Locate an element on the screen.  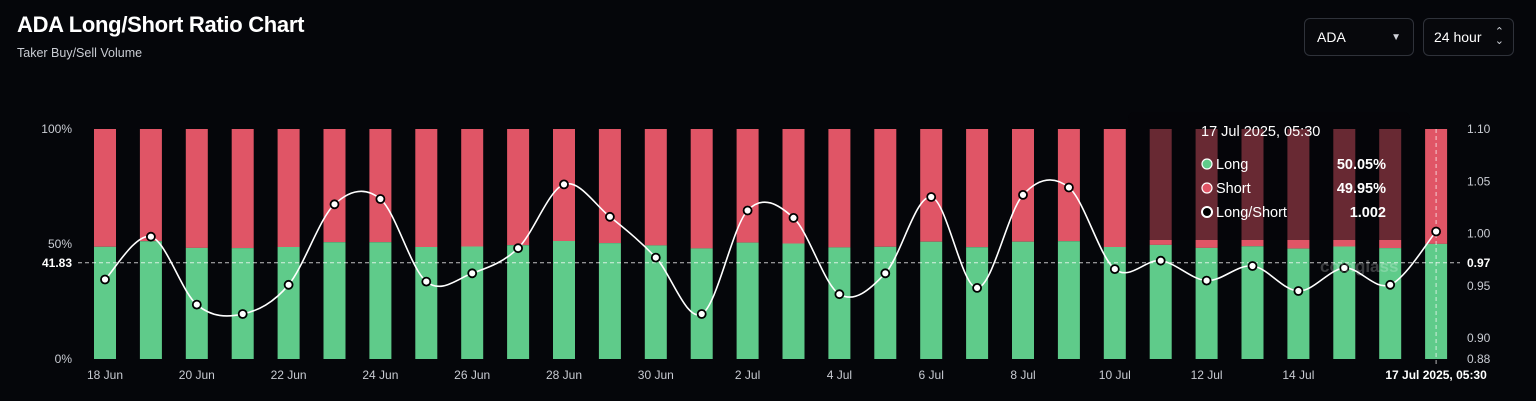
crosshair-x-label: 17 Jul 2025, 05:30 is located at coordinates (1436, 375).